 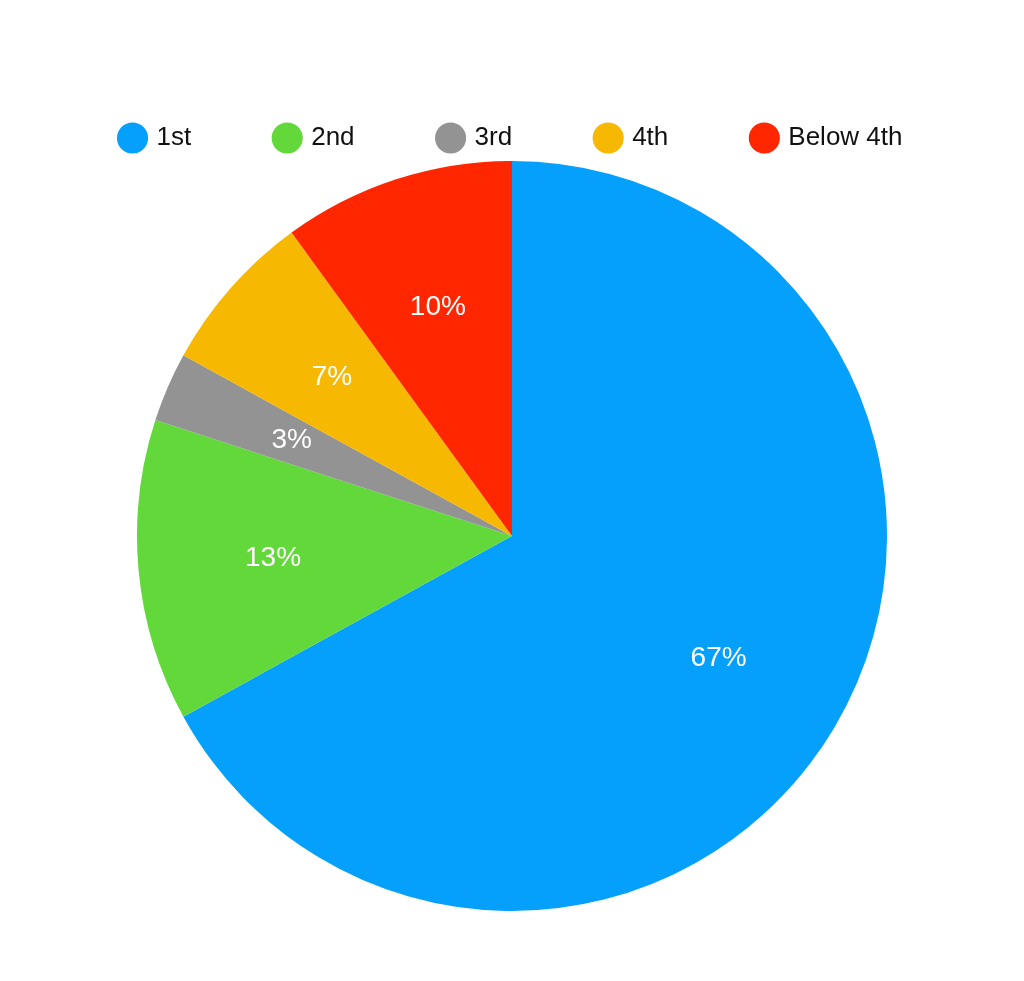 What do you see at coordinates (174, 136) in the screenshot?
I see `legend-label: 1st` at bounding box center [174, 136].